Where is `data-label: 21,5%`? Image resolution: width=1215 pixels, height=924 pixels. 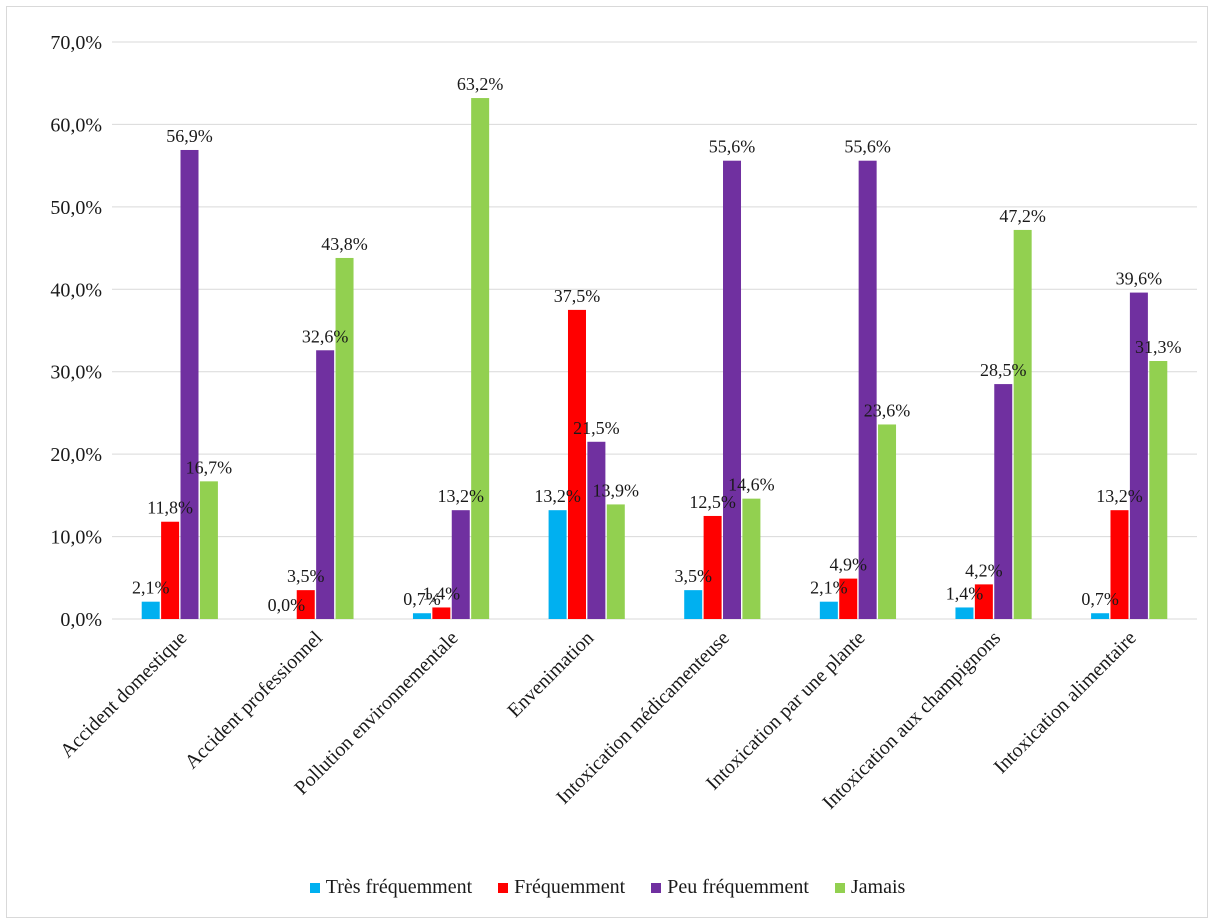
data-label: 21,5% is located at coordinates (596, 428).